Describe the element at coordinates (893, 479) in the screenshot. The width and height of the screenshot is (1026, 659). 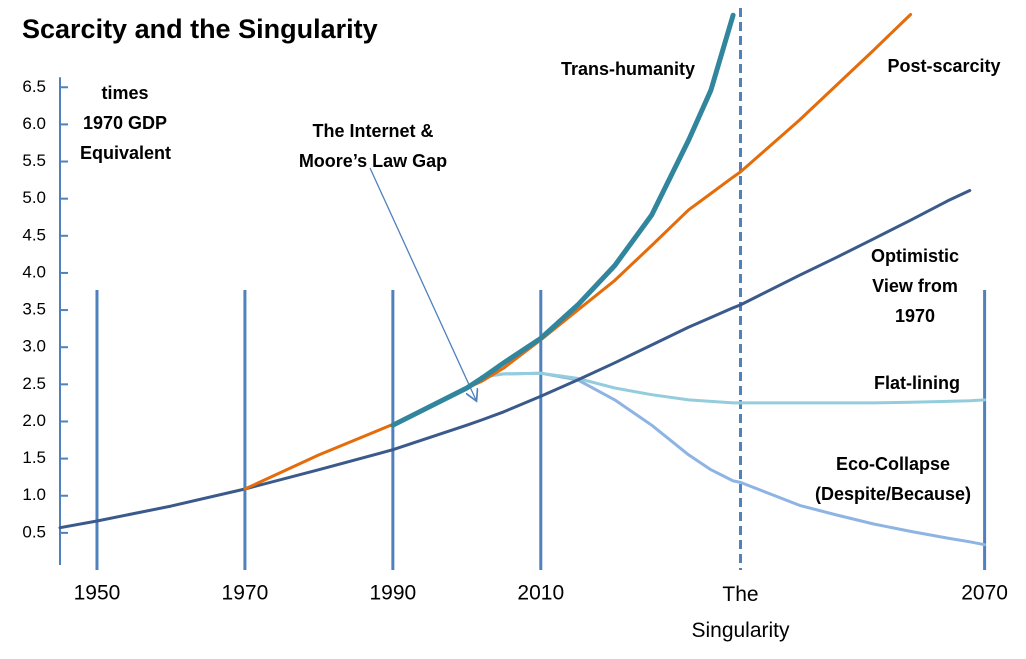
I see `series-label: Eco-Collapse (Despite/Because)` at that location.